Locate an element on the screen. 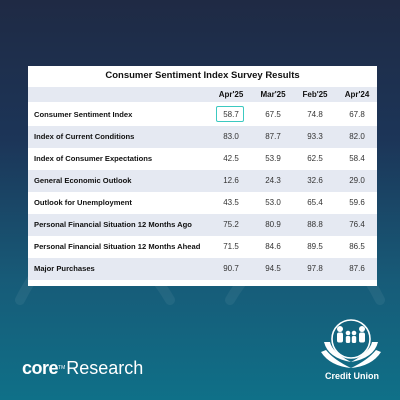 Image resolution: width=400 pixels, height=400 pixels. core-research-logo: coreTMResearch is located at coordinates (82, 368).